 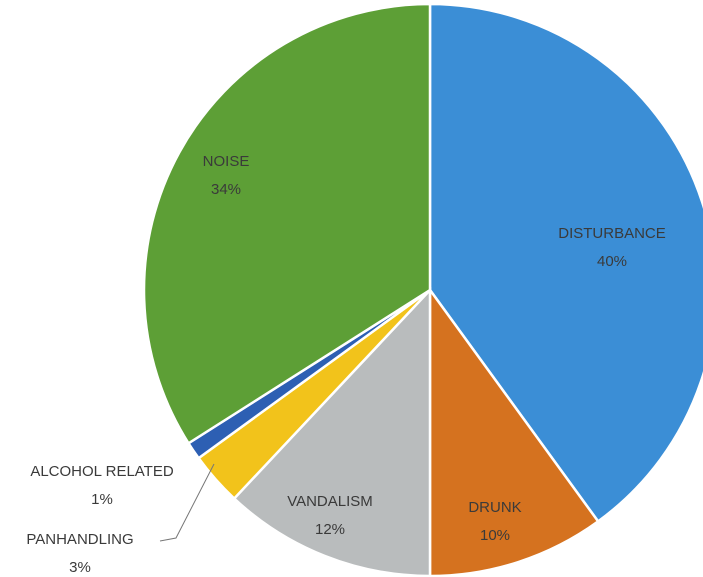 What do you see at coordinates (612, 261) in the screenshot?
I see `slice-value: 40%` at bounding box center [612, 261].